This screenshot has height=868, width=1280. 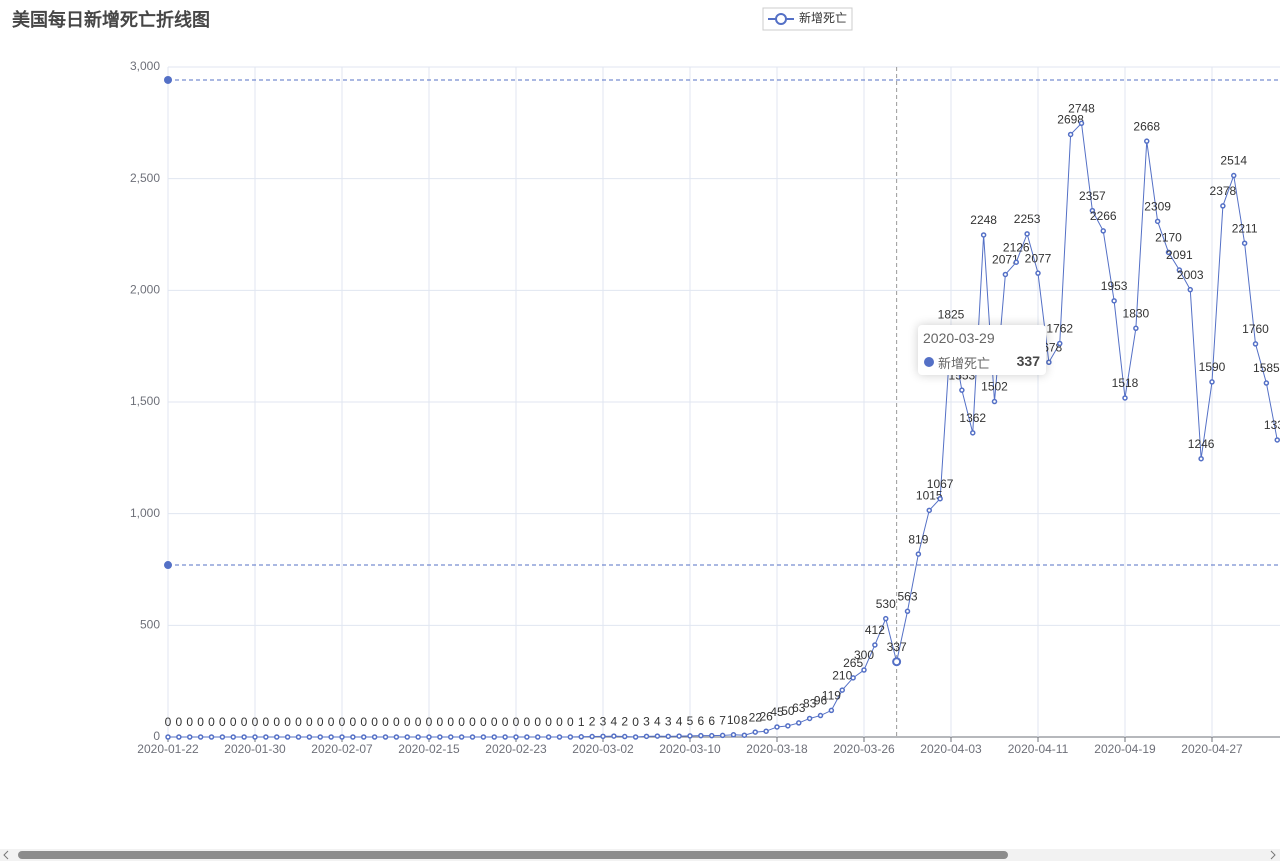 I want to click on scroll-left, so click(x=6, y=855).